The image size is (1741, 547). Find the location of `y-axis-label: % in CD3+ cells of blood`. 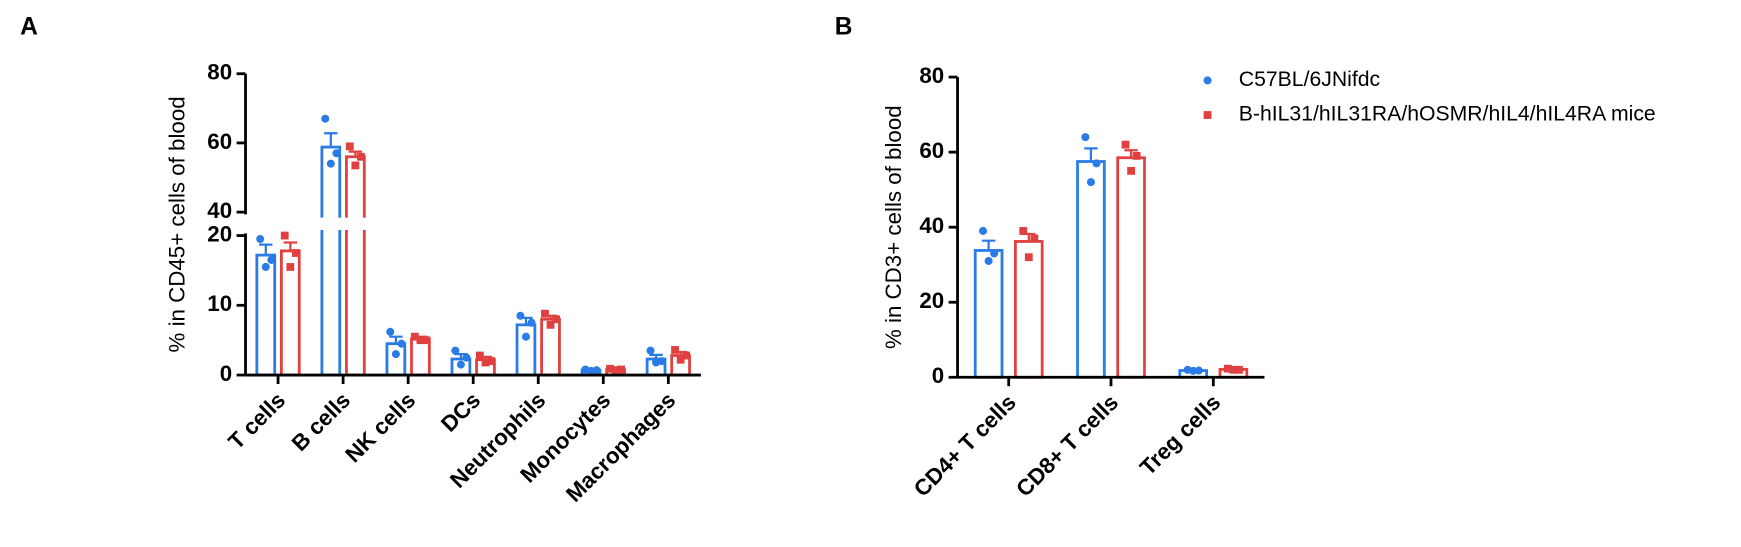

y-axis-label: % in CD3+ cells of blood is located at coordinates (893, 227).